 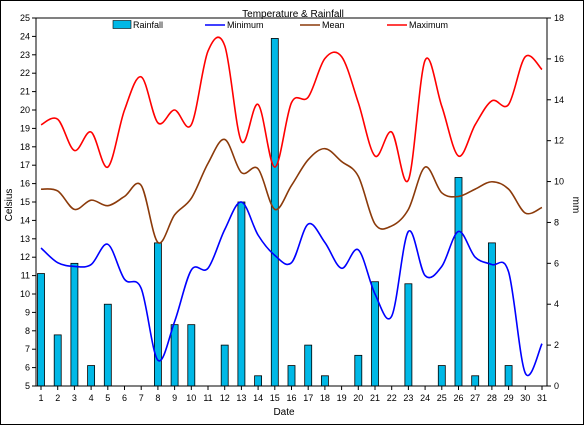 What do you see at coordinates (293, 14) in the screenshot?
I see `chart-title: Temperature & Rainfall` at bounding box center [293, 14].